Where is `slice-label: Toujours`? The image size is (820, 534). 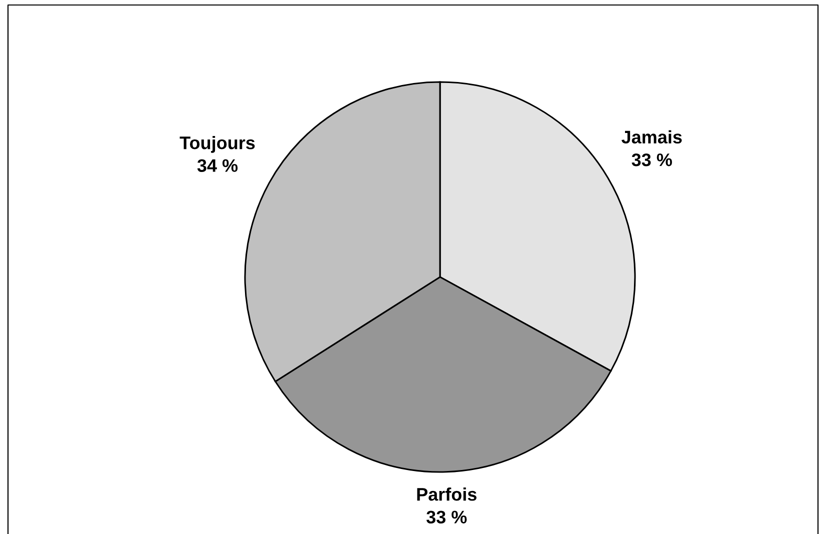 slice-label: Toujours is located at coordinates (217, 144).